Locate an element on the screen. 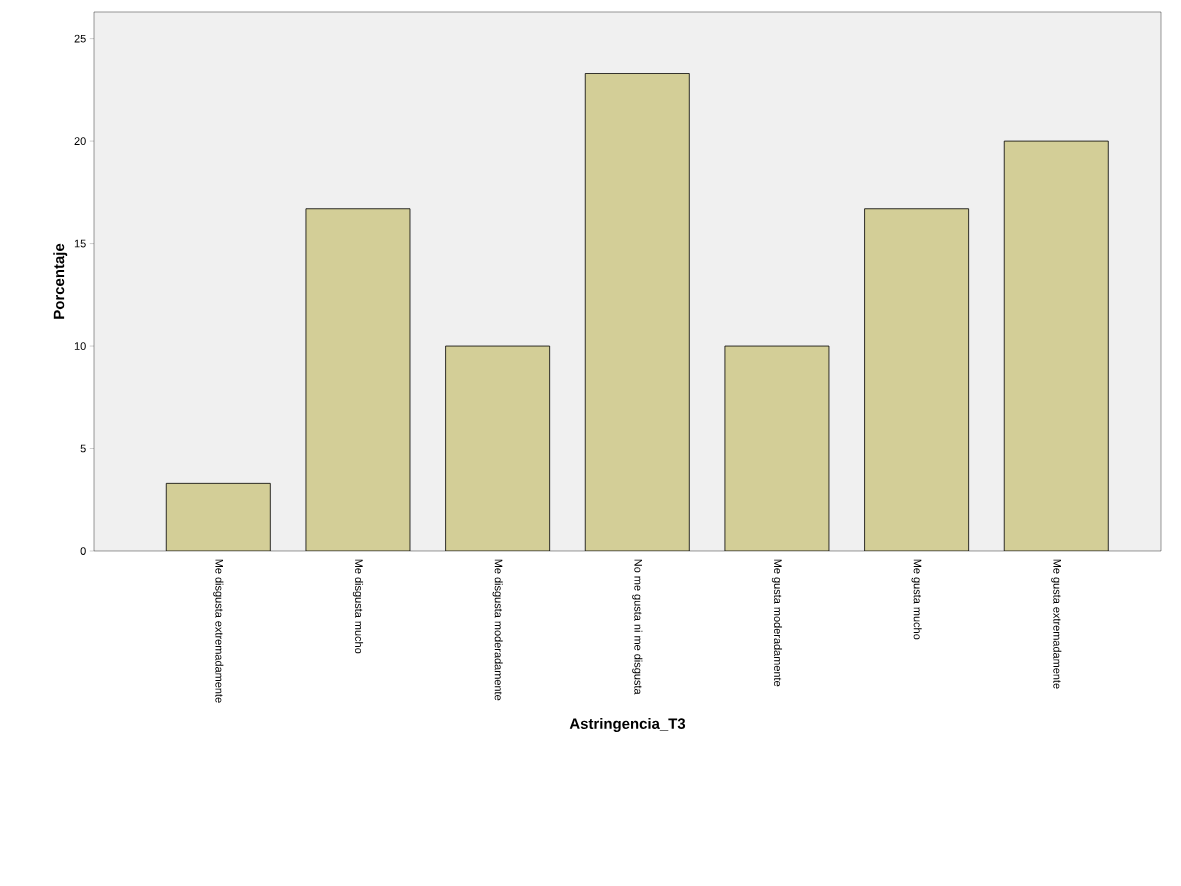  x-tick-label: Me gusta moderadamente is located at coordinates (777, 623).